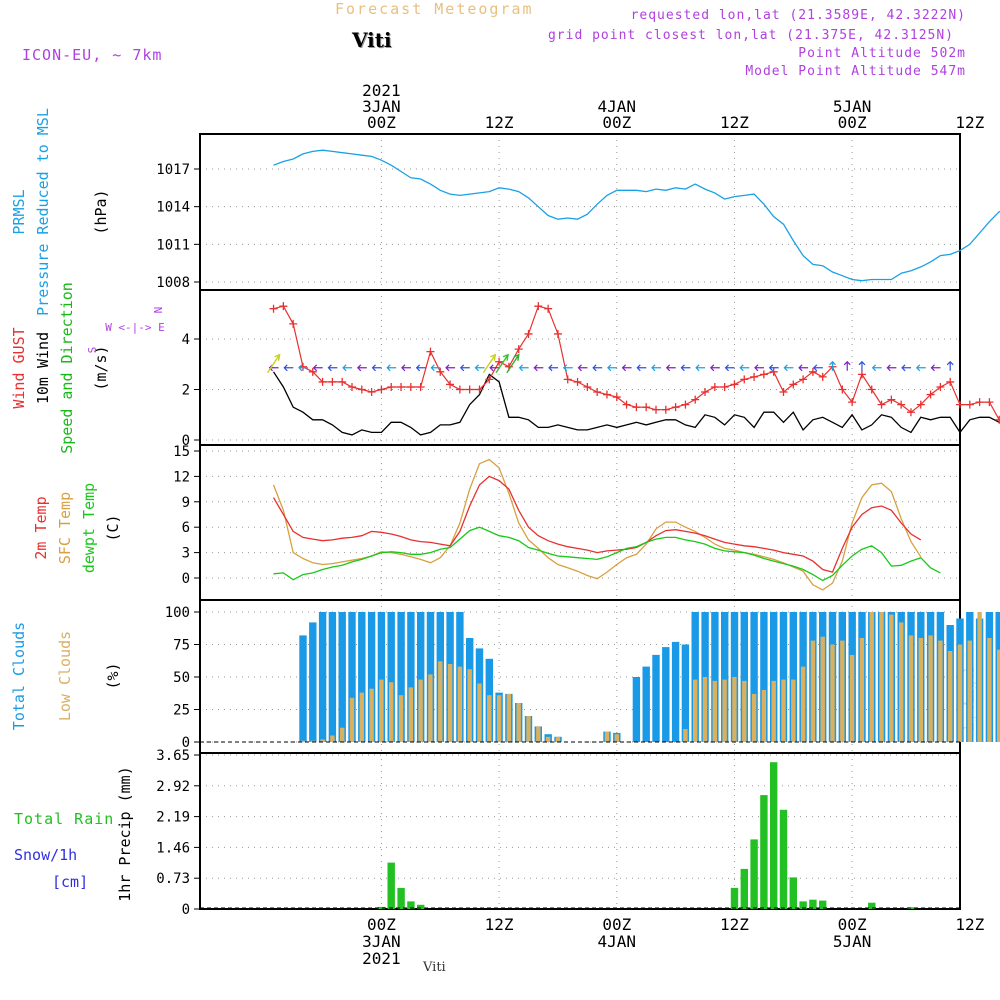 The image size is (1000, 1000). Describe the element at coordinates (798, 15) in the screenshot. I see `requested-coords: requested lon,lat (21.3589E, 42.3222N)` at that location.